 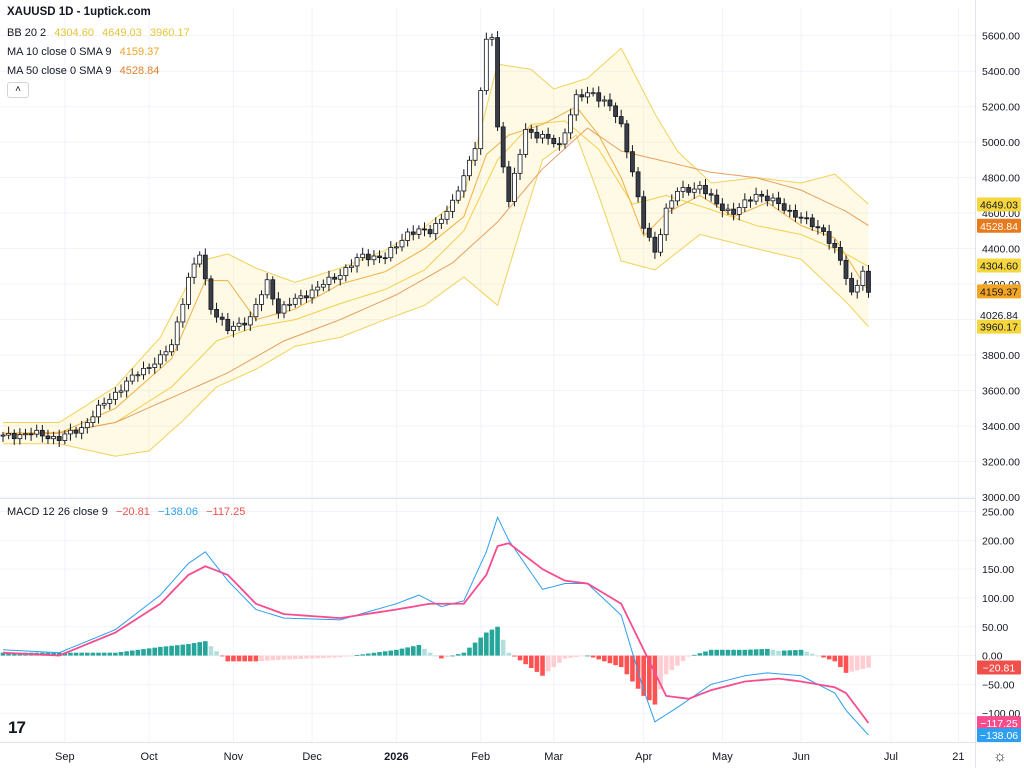 What do you see at coordinates (101, 33) in the screenshot?
I see `legend-bollinger: BB 20 2 4304.60 4649.03 3960.17` at bounding box center [101, 33].